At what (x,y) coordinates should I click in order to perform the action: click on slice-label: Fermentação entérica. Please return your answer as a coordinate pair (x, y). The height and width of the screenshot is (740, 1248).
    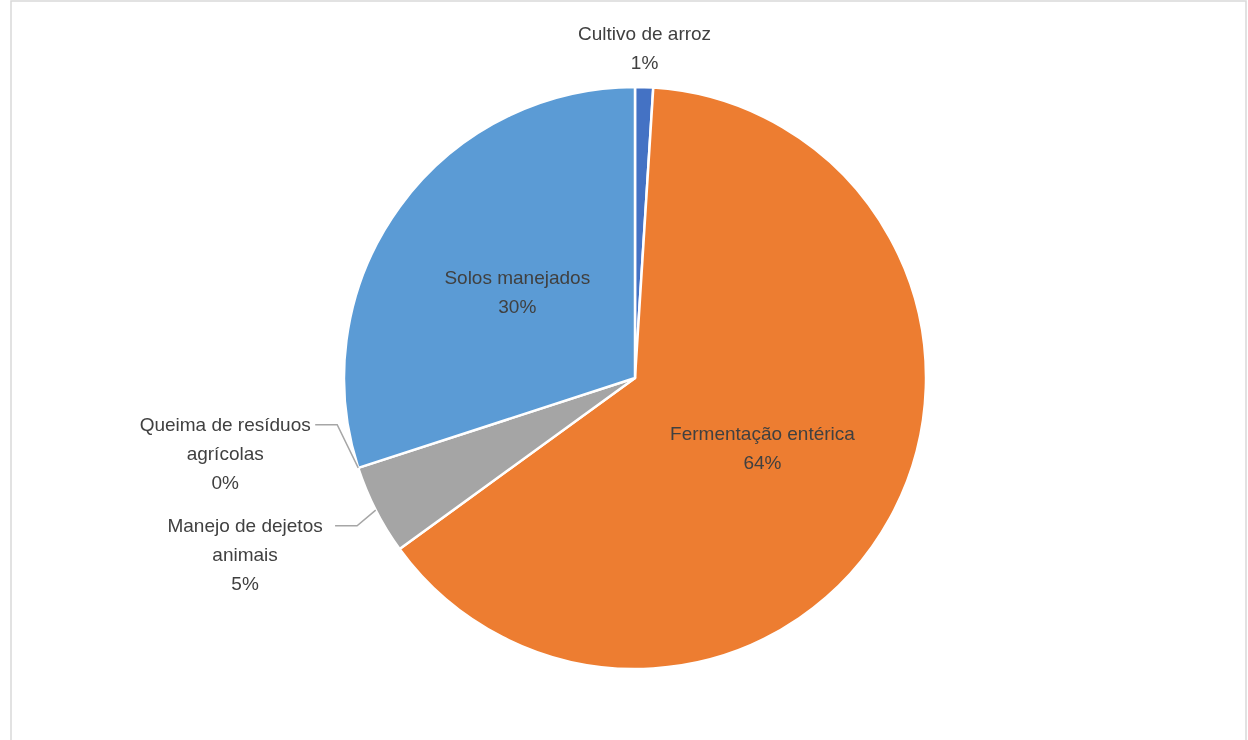
    Looking at the image, I should click on (763, 433).